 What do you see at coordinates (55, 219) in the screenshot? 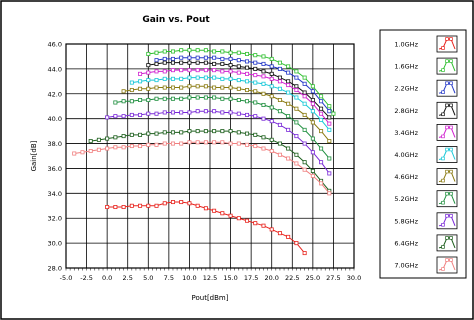
I see `y-tick-label: 32.0` at bounding box center [55, 219].